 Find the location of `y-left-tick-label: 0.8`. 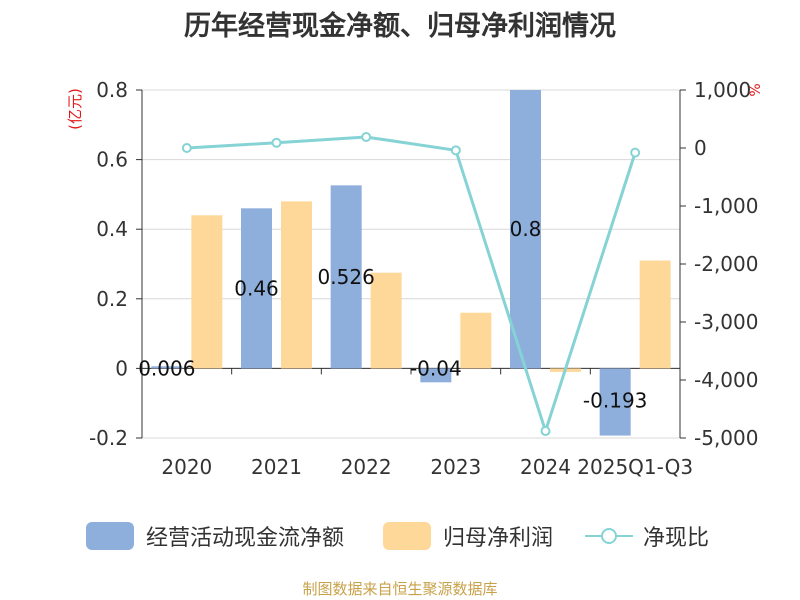

y-left-tick-label: 0.8 is located at coordinates (112, 90).